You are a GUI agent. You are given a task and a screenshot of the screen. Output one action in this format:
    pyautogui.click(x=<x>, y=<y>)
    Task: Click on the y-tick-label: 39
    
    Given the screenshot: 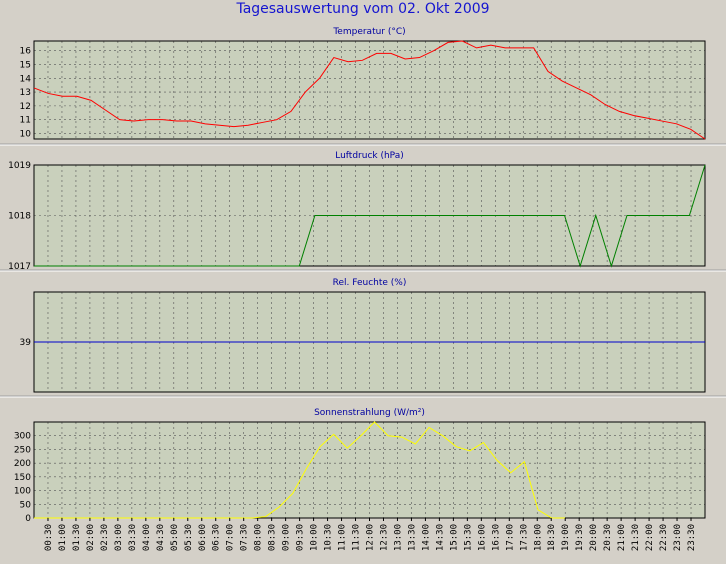 What is the action you would take?
    pyautogui.click(x=26, y=343)
    